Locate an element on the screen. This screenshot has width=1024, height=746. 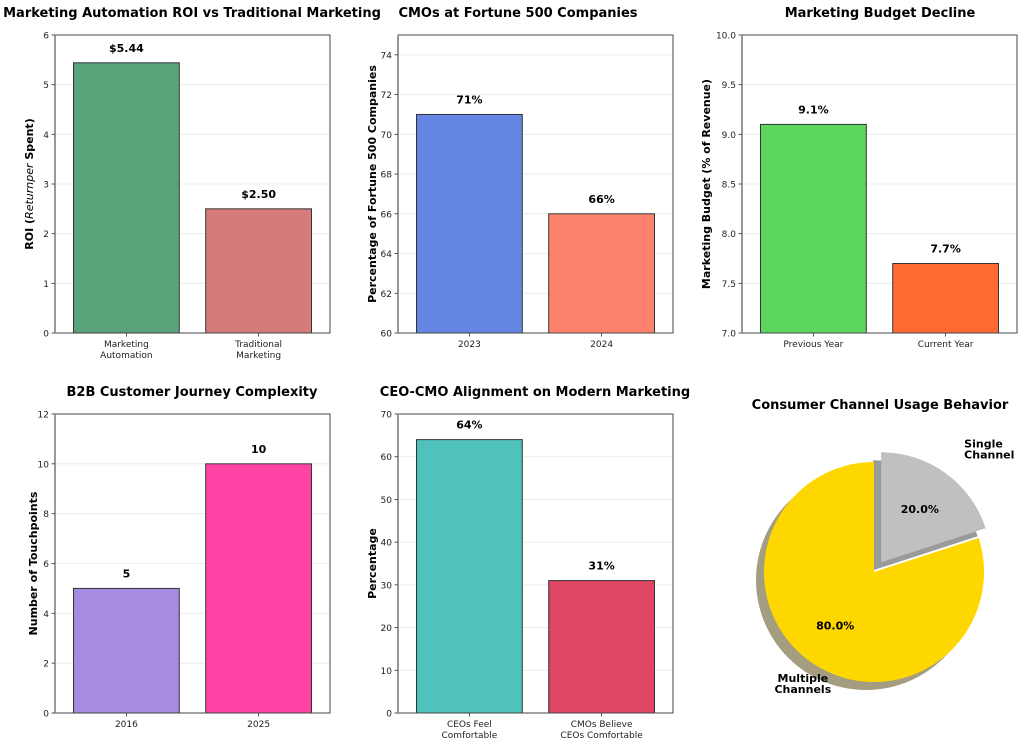
y-axis-label-part: Percentage is located at coordinates (372, 563).